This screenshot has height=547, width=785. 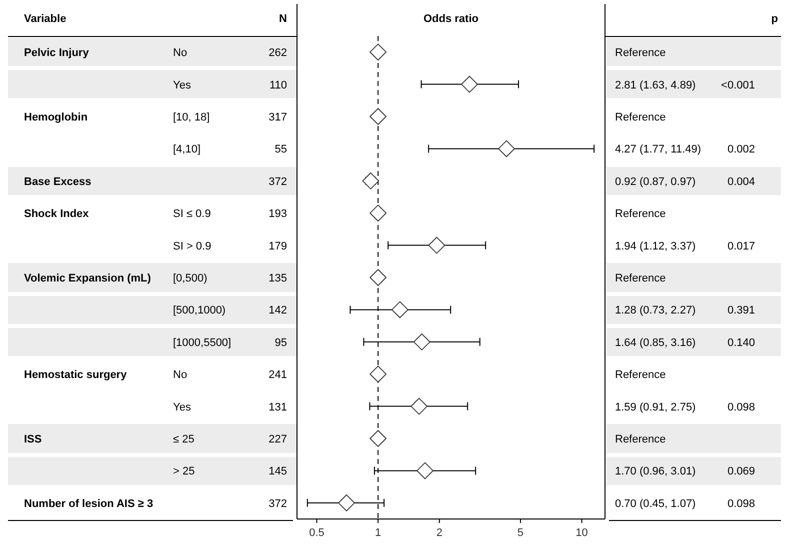 What do you see at coordinates (187, 150) in the screenshot?
I see `y-tick-label: [4,10]` at bounding box center [187, 150].